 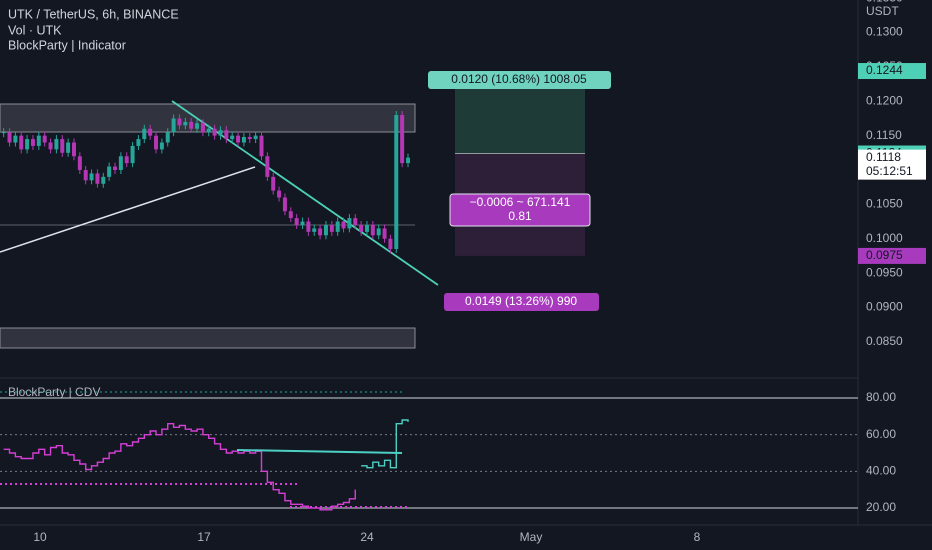 What do you see at coordinates (884, 272) in the screenshot?
I see `y-tick-label: 0.0950` at bounding box center [884, 272].